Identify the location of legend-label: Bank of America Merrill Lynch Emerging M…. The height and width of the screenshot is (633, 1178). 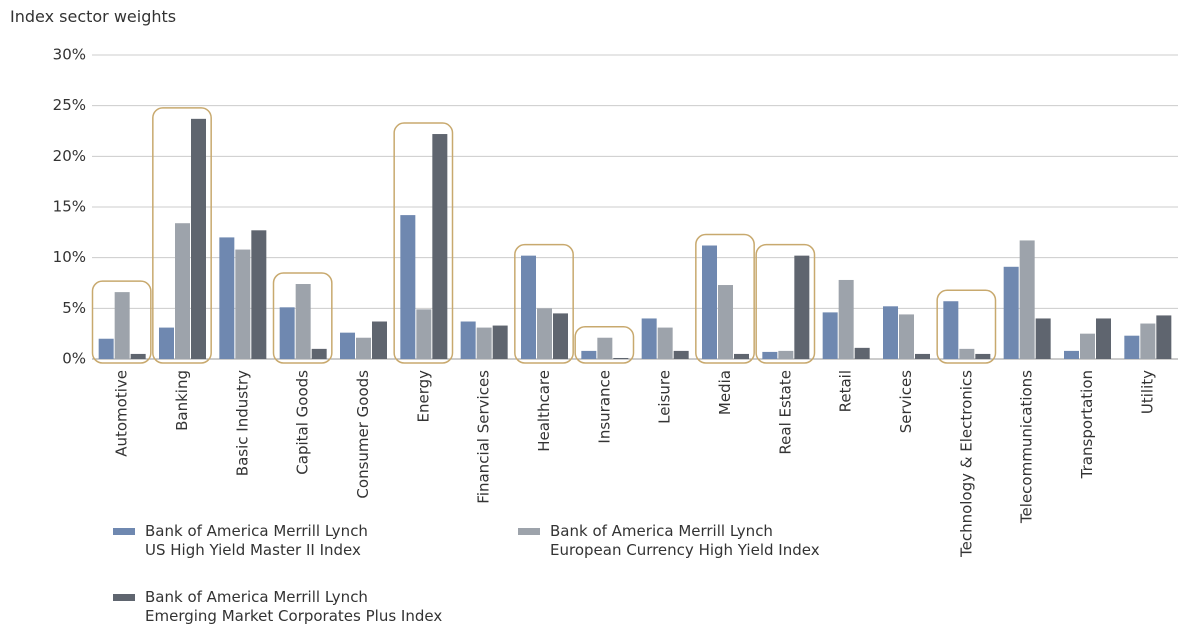
(294, 606).